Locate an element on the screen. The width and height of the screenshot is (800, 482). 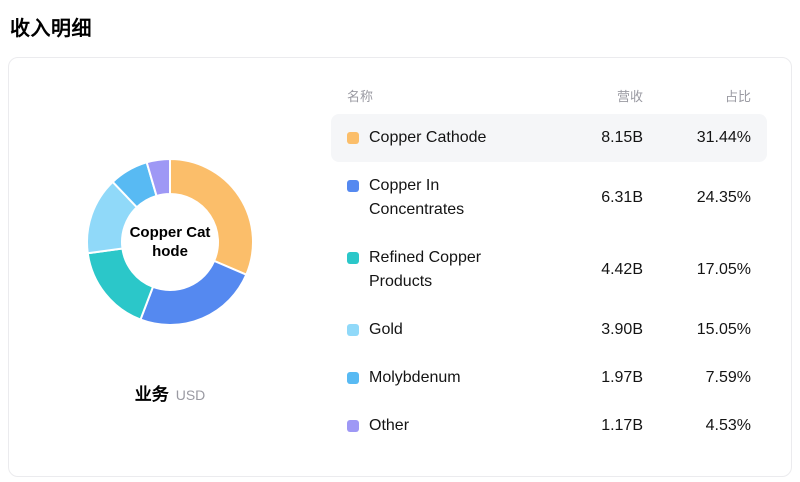
series-label: Copper In Concentrates is located at coordinates (417, 197).